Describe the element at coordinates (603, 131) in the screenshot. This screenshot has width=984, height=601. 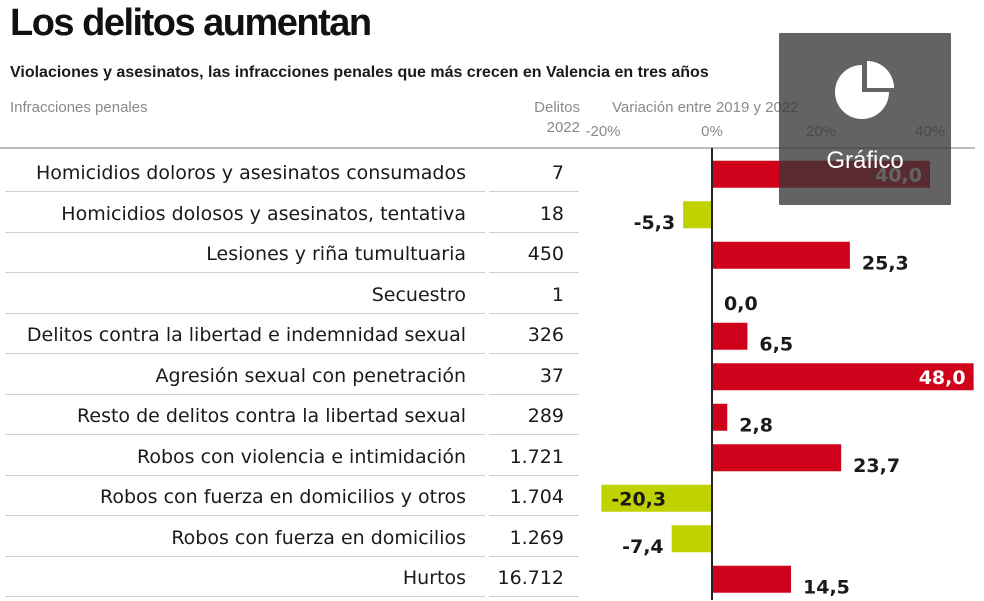
I see `x-tick-label: -20%` at that location.